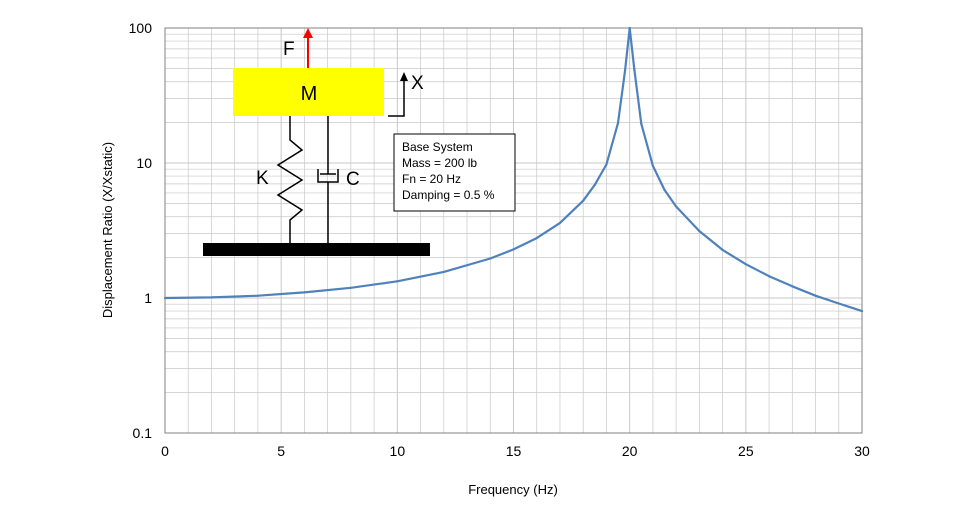  I want to click on info-box-frame, so click(454, 172).